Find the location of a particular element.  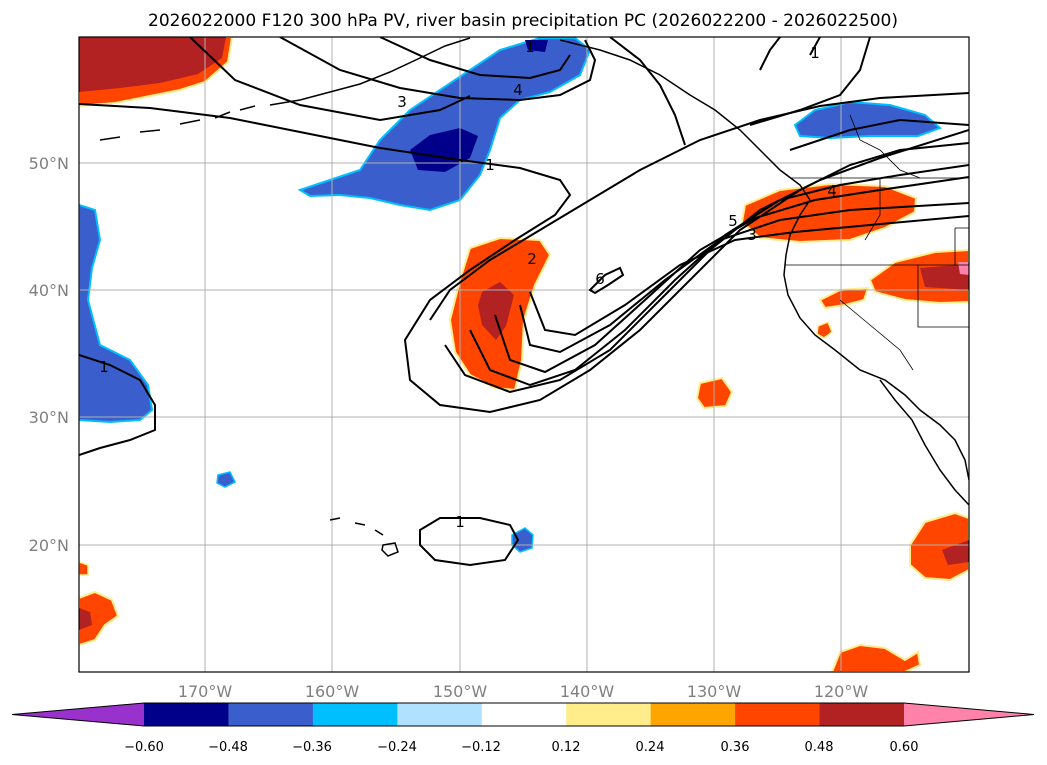

coast-alaska is located at coordinates (540, 119).